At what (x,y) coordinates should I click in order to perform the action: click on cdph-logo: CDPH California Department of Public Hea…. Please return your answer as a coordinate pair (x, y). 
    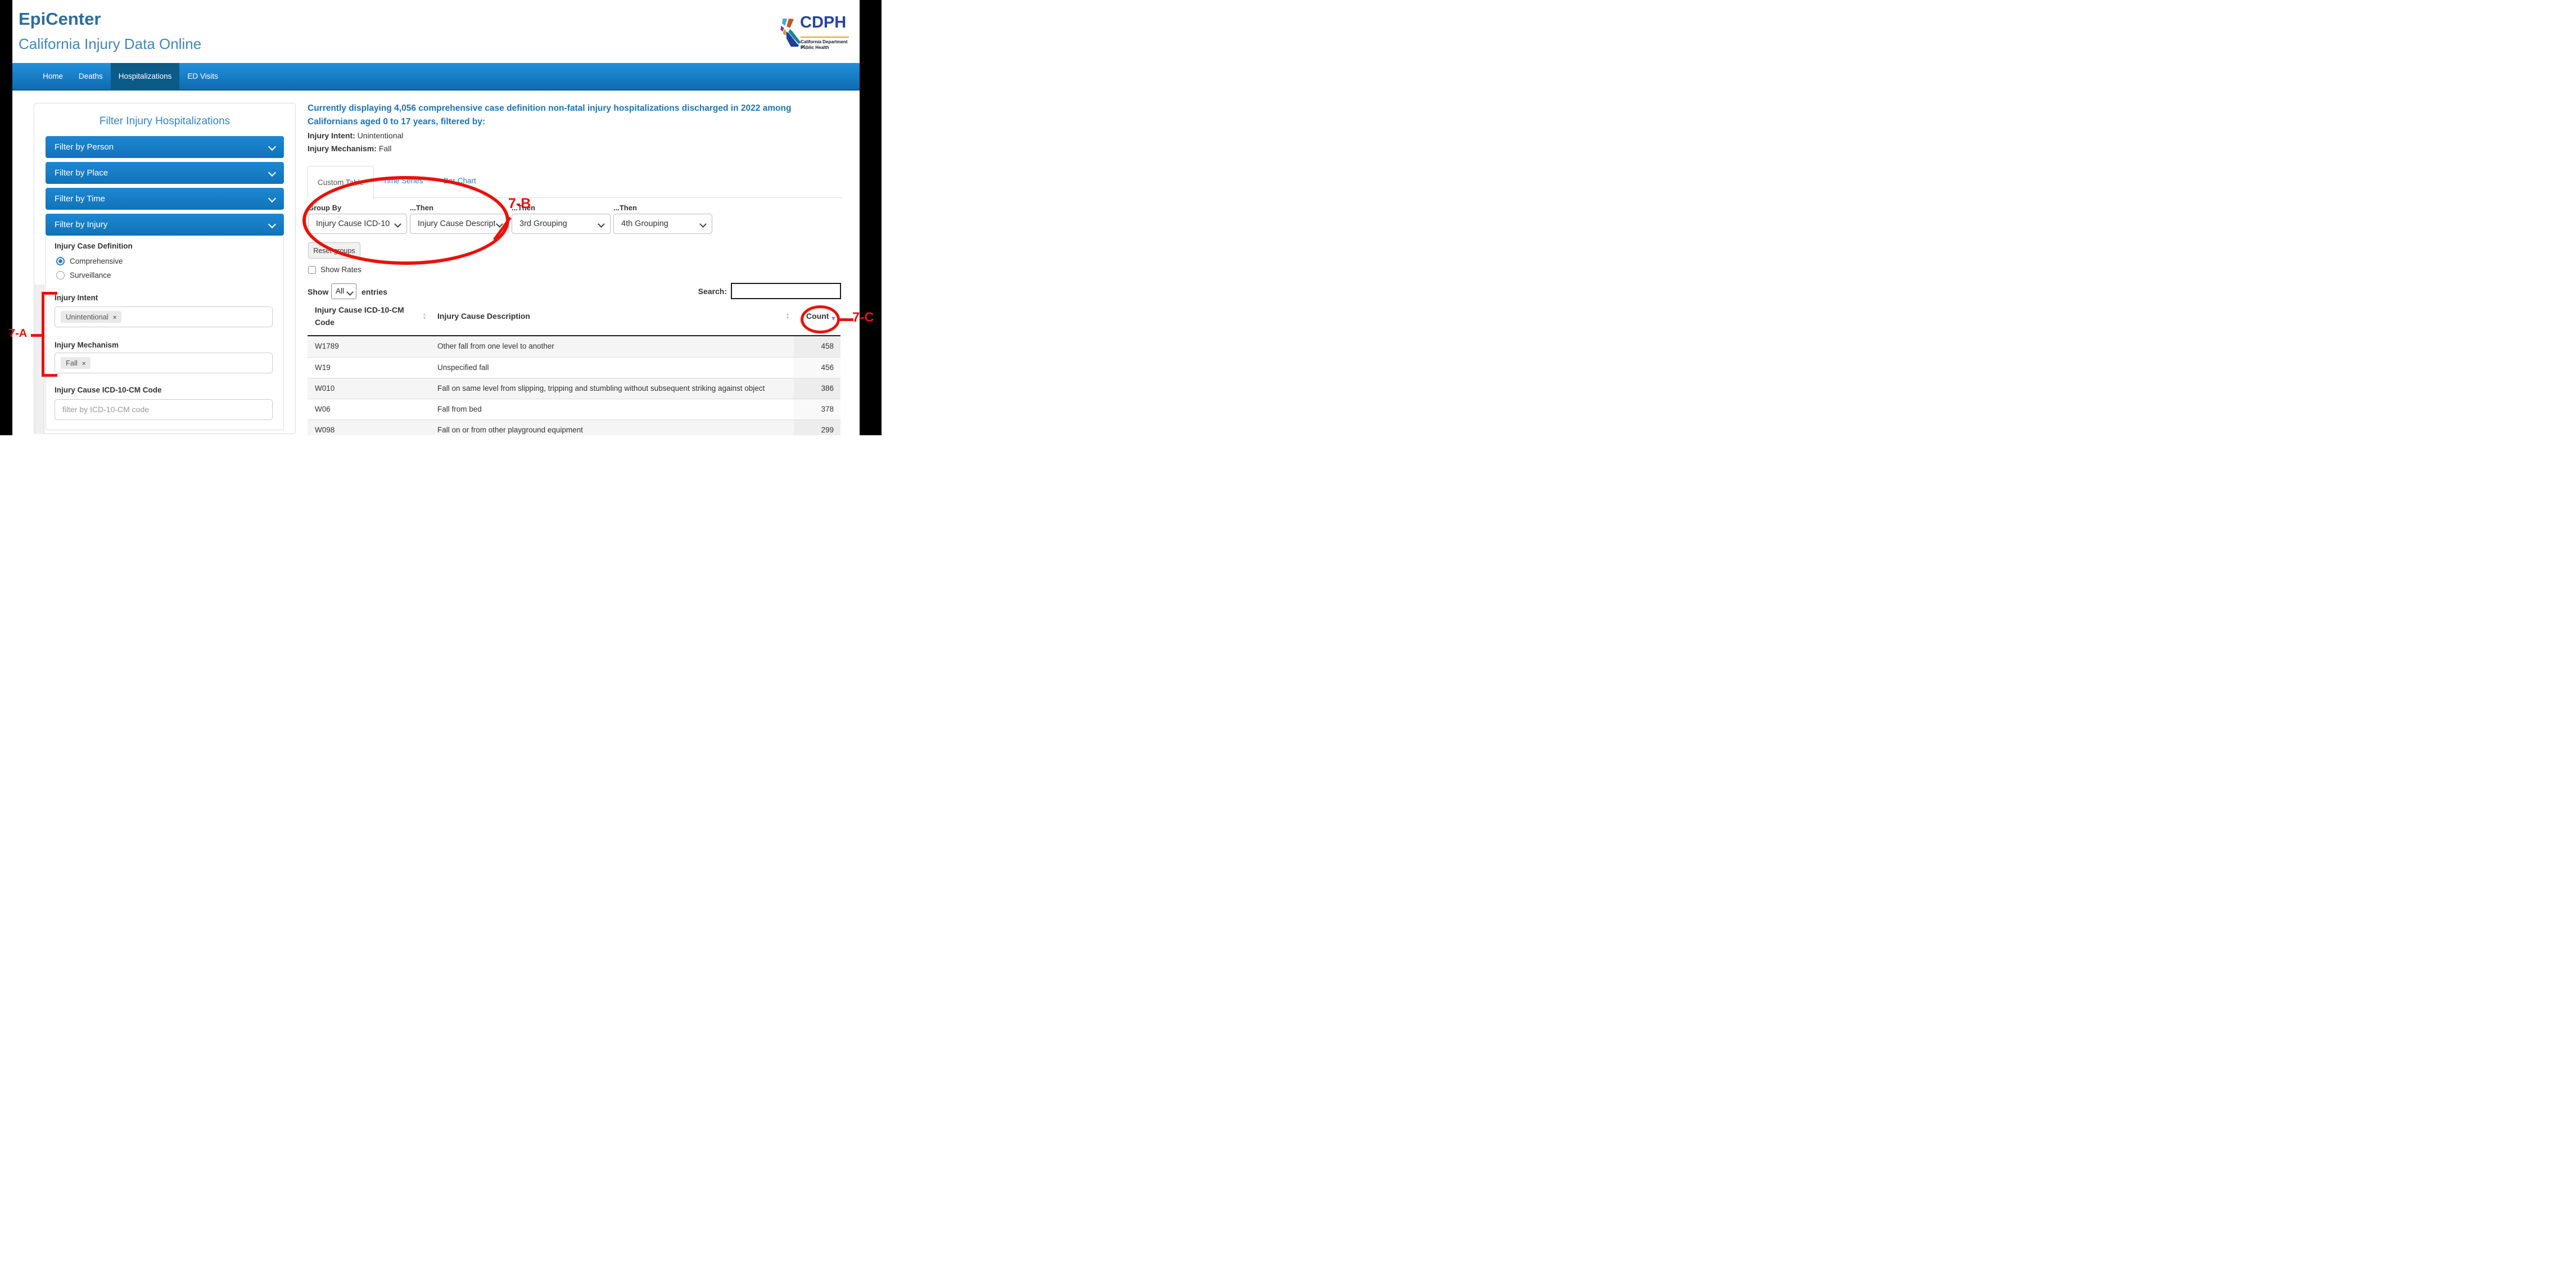
    Looking at the image, I should click on (815, 34).